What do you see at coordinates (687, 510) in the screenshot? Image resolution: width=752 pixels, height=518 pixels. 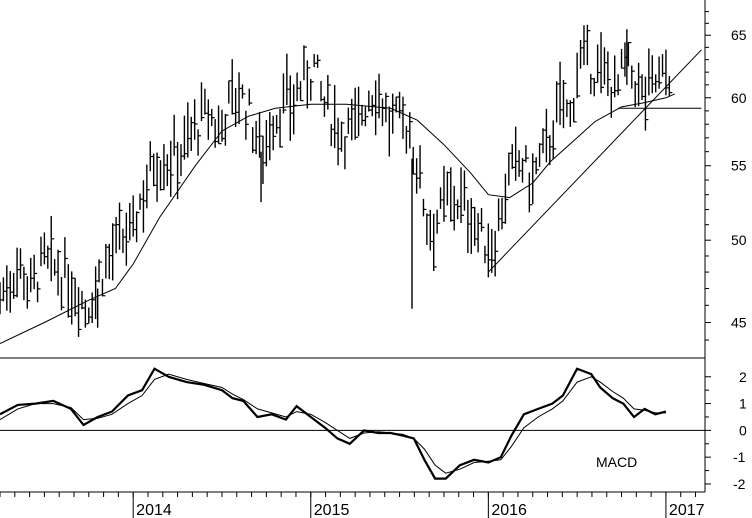 I see `year-label: 2017` at bounding box center [687, 510].